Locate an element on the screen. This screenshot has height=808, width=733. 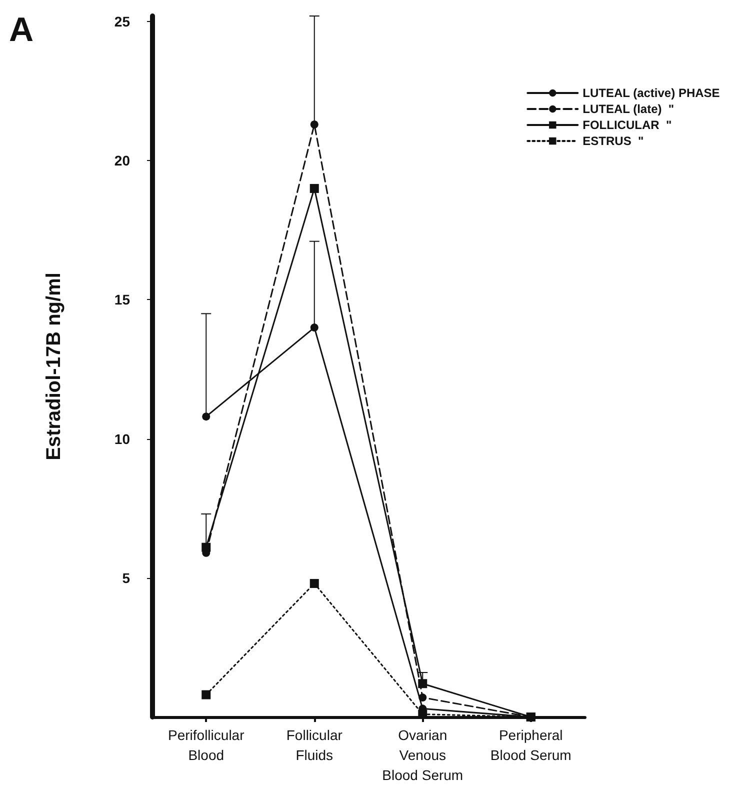
y-tick-label: 25 is located at coordinates (122, 22).